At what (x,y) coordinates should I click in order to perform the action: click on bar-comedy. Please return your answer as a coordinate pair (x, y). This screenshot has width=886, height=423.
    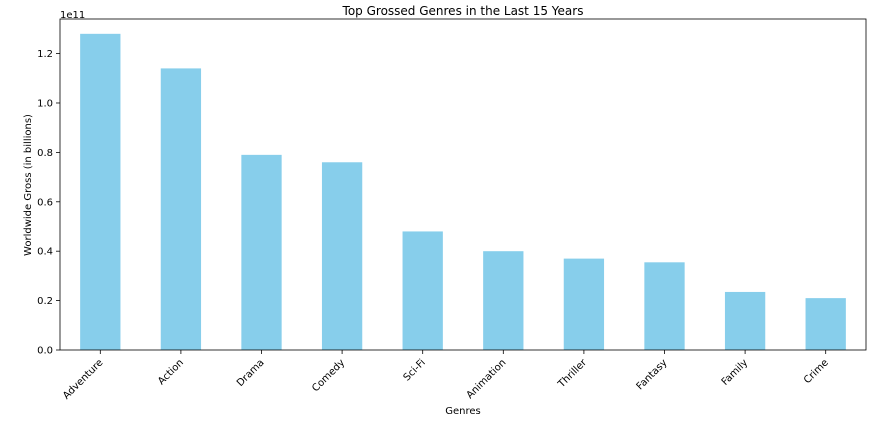
    Looking at the image, I should click on (342, 256).